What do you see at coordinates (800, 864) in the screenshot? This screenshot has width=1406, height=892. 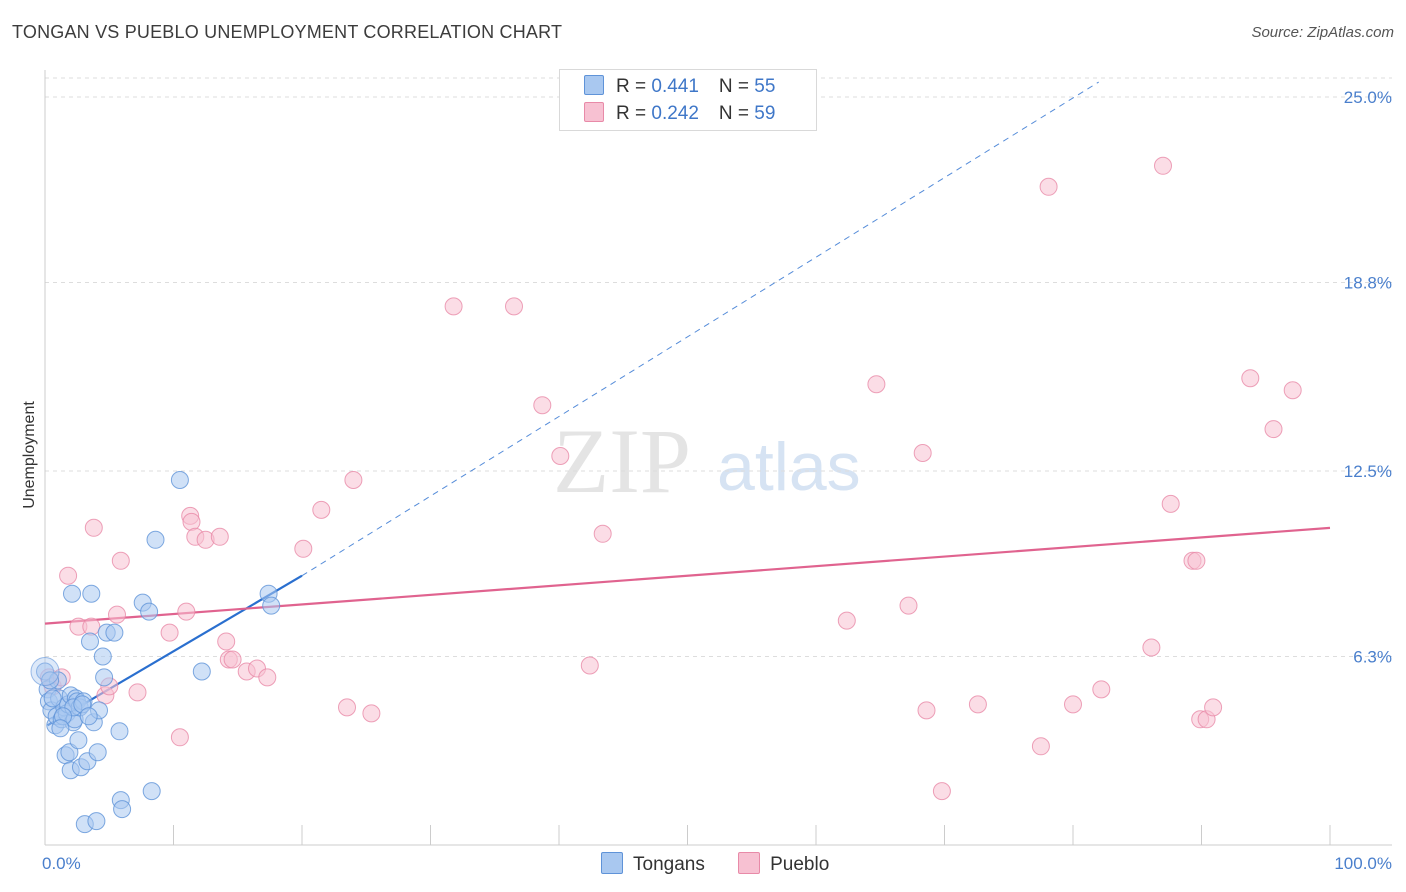 I see `pueblo-legend-label: Pueblo` at bounding box center [800, 864].